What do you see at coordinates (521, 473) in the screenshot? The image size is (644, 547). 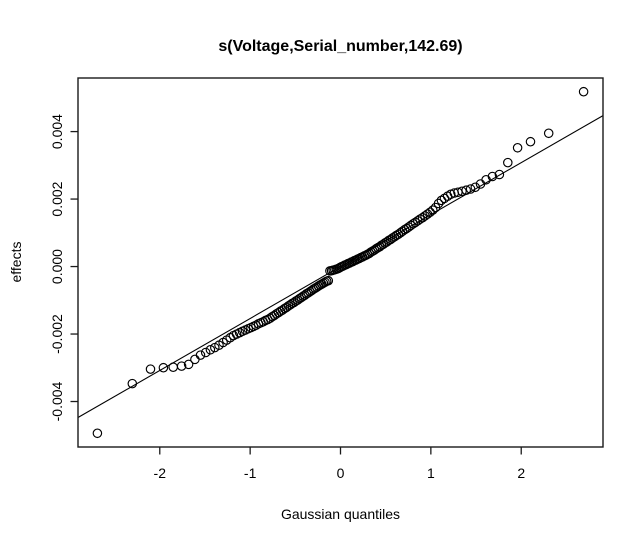 I see `x-tick-label: 2` at bounding box center [521, 473].